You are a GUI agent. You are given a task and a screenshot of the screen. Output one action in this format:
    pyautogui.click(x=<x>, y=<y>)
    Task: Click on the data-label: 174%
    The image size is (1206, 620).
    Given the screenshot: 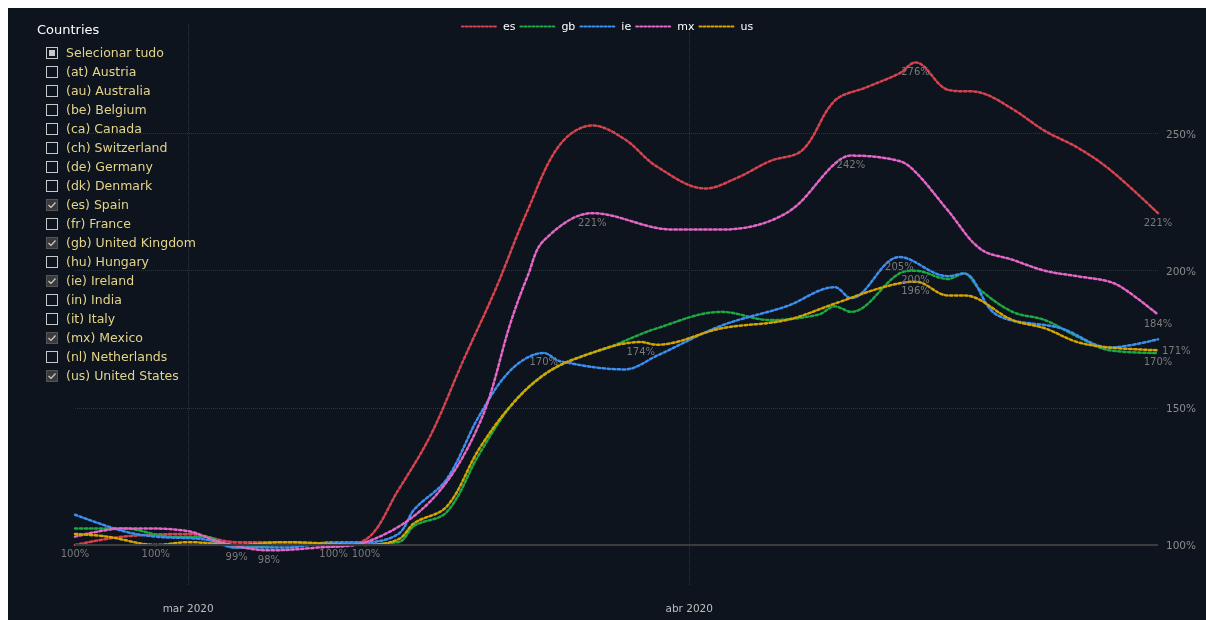 What is the action you would take?
    pyautogui.click(x=641, y=351)
    